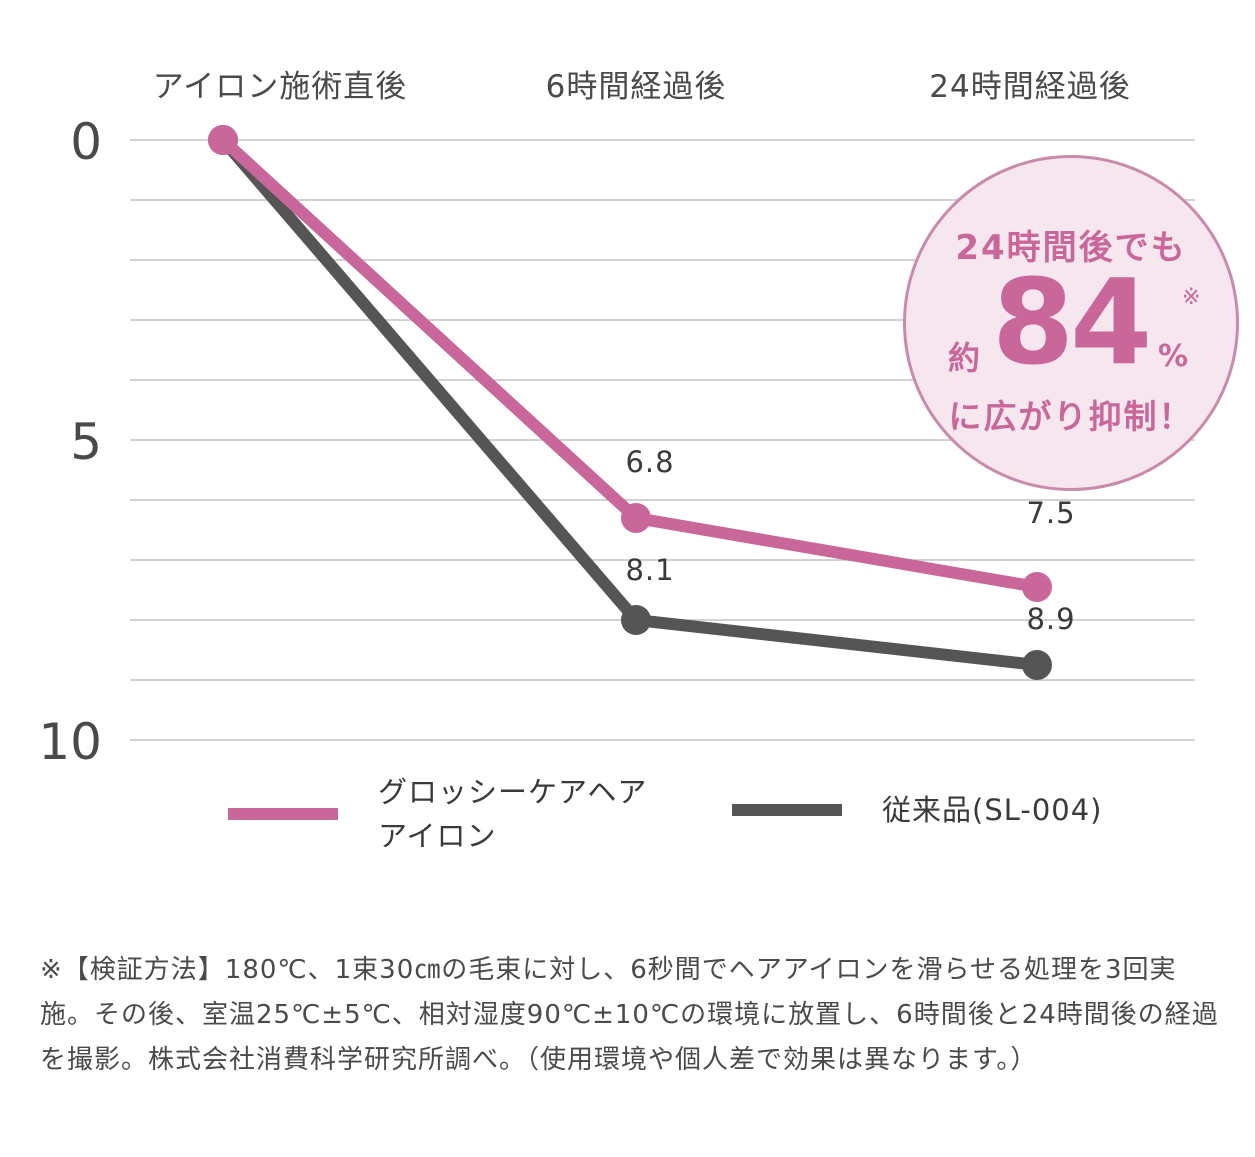  What do you see at coordinates (283, 814) in the screenshot?
I see `legend-swatch-glossy-care` at bounding box center [283, 814].